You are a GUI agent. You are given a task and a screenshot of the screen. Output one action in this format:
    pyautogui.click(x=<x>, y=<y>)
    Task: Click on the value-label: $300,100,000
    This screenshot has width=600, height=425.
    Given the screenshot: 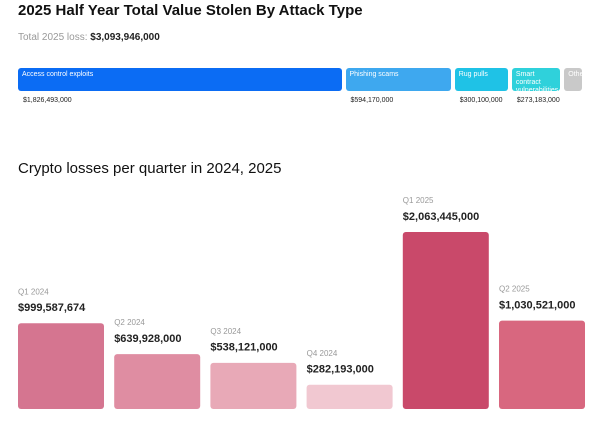 What is the action you would take?
    pyautogui.click(x=481, y=100)
    